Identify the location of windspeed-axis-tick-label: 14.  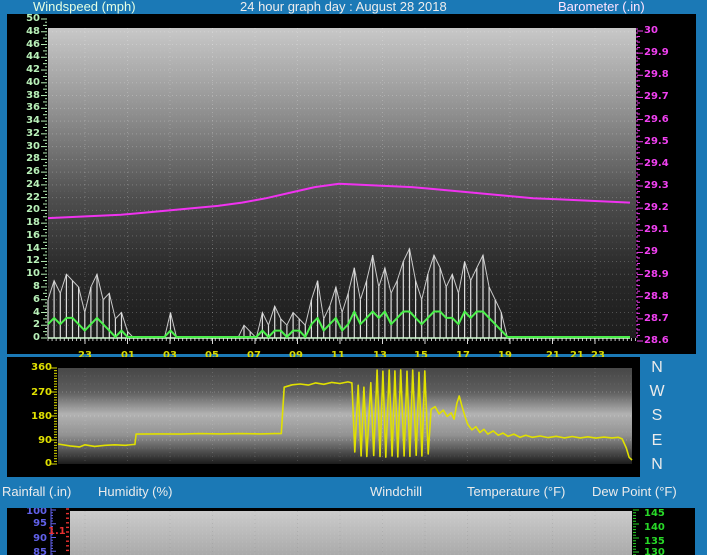
(33, 248).